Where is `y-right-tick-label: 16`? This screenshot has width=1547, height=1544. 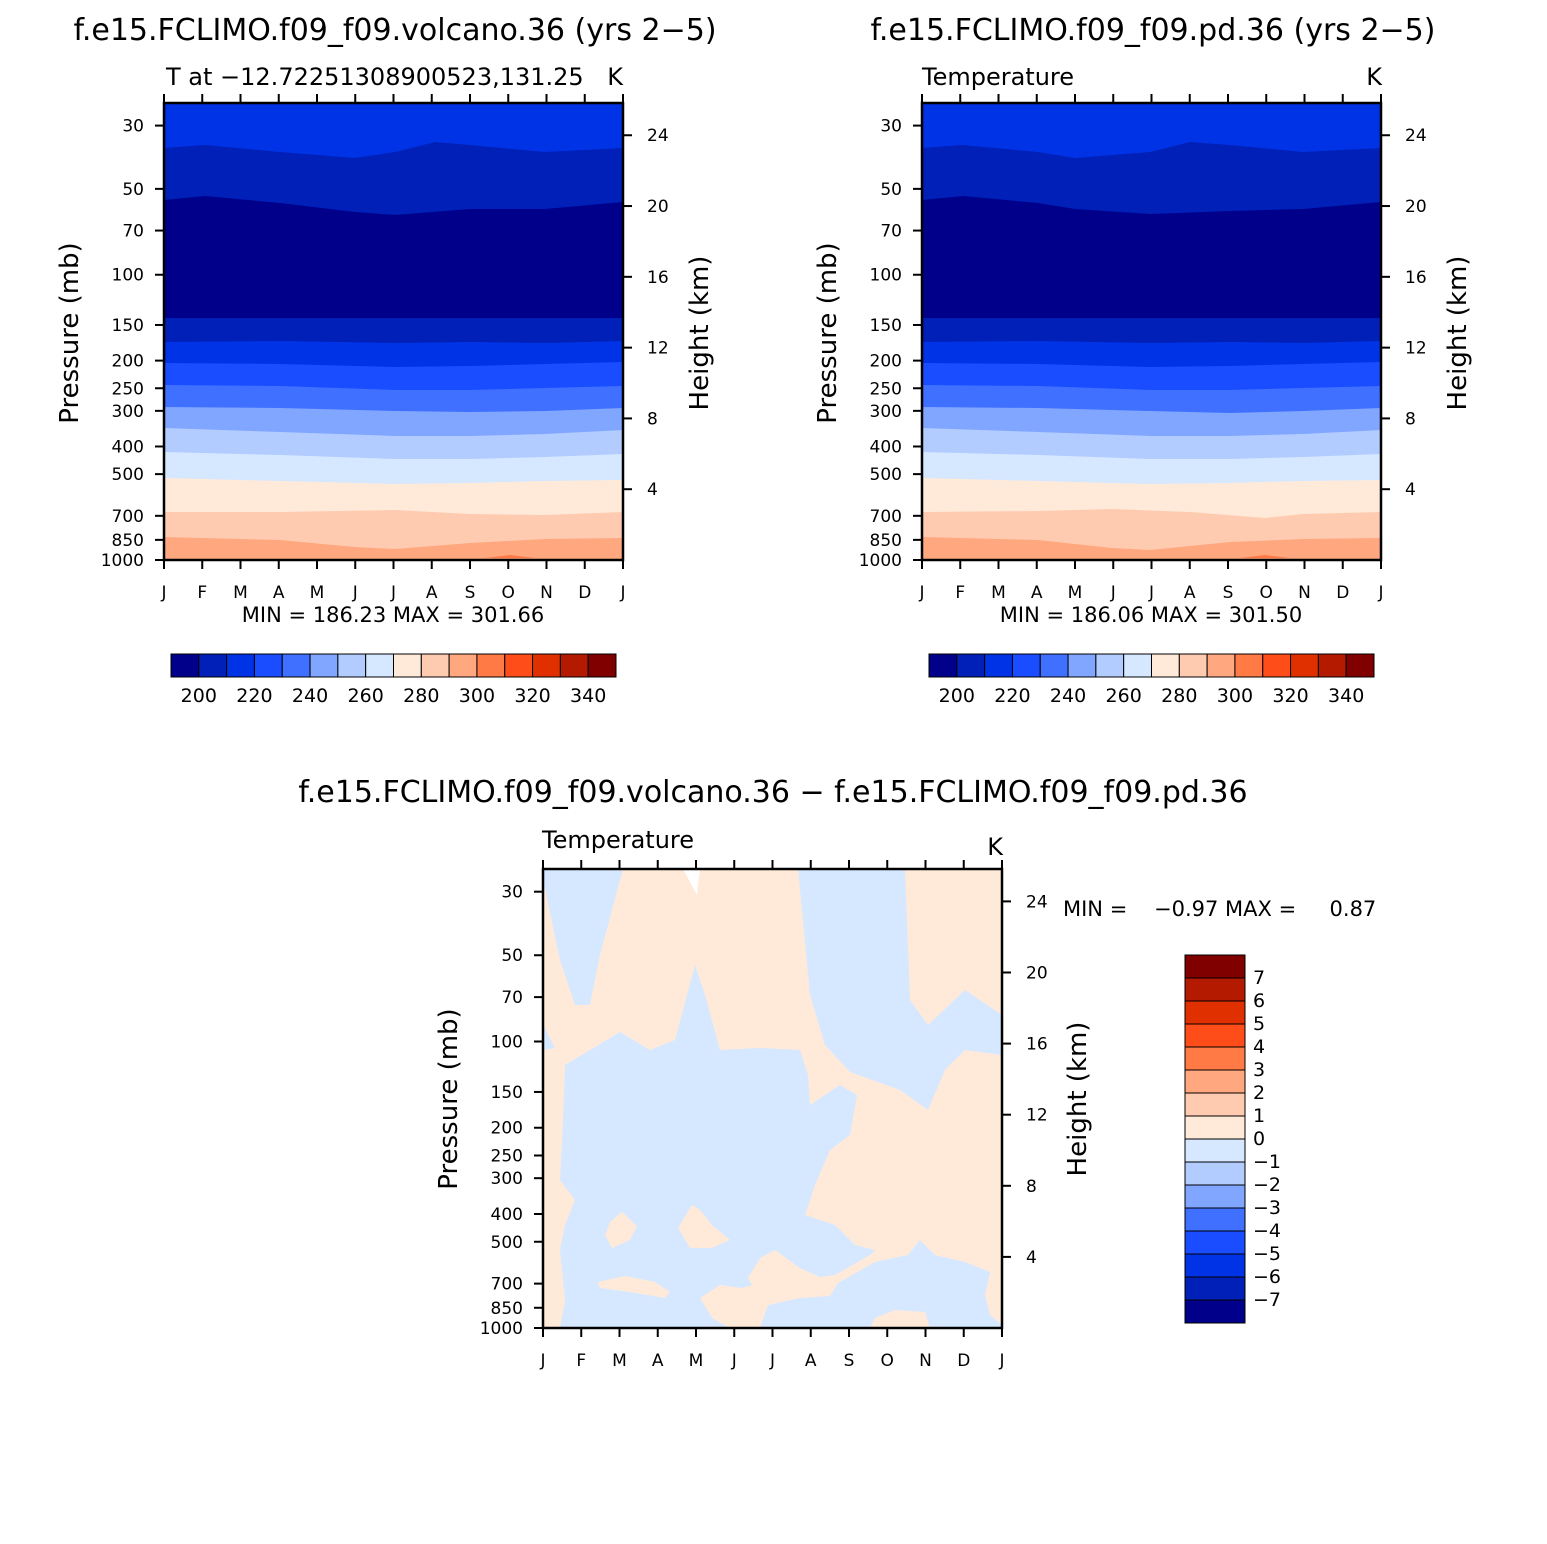 y-right-tick-label: 16 is located at coordinates (1416, 278).